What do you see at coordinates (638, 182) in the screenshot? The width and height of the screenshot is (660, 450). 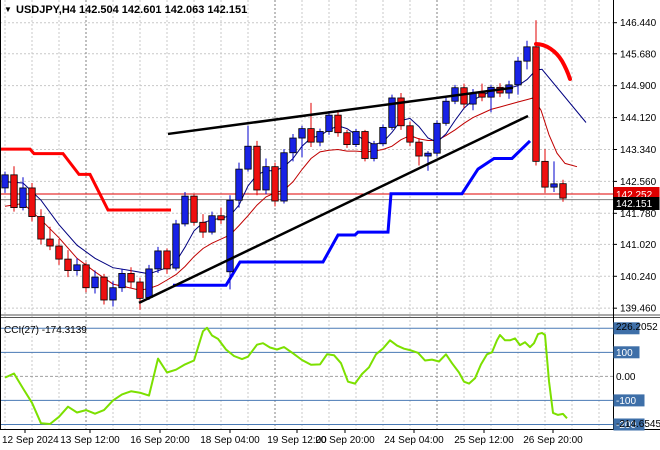 I see `price-axis-label: 142.560` at bounding box center [638, 182].